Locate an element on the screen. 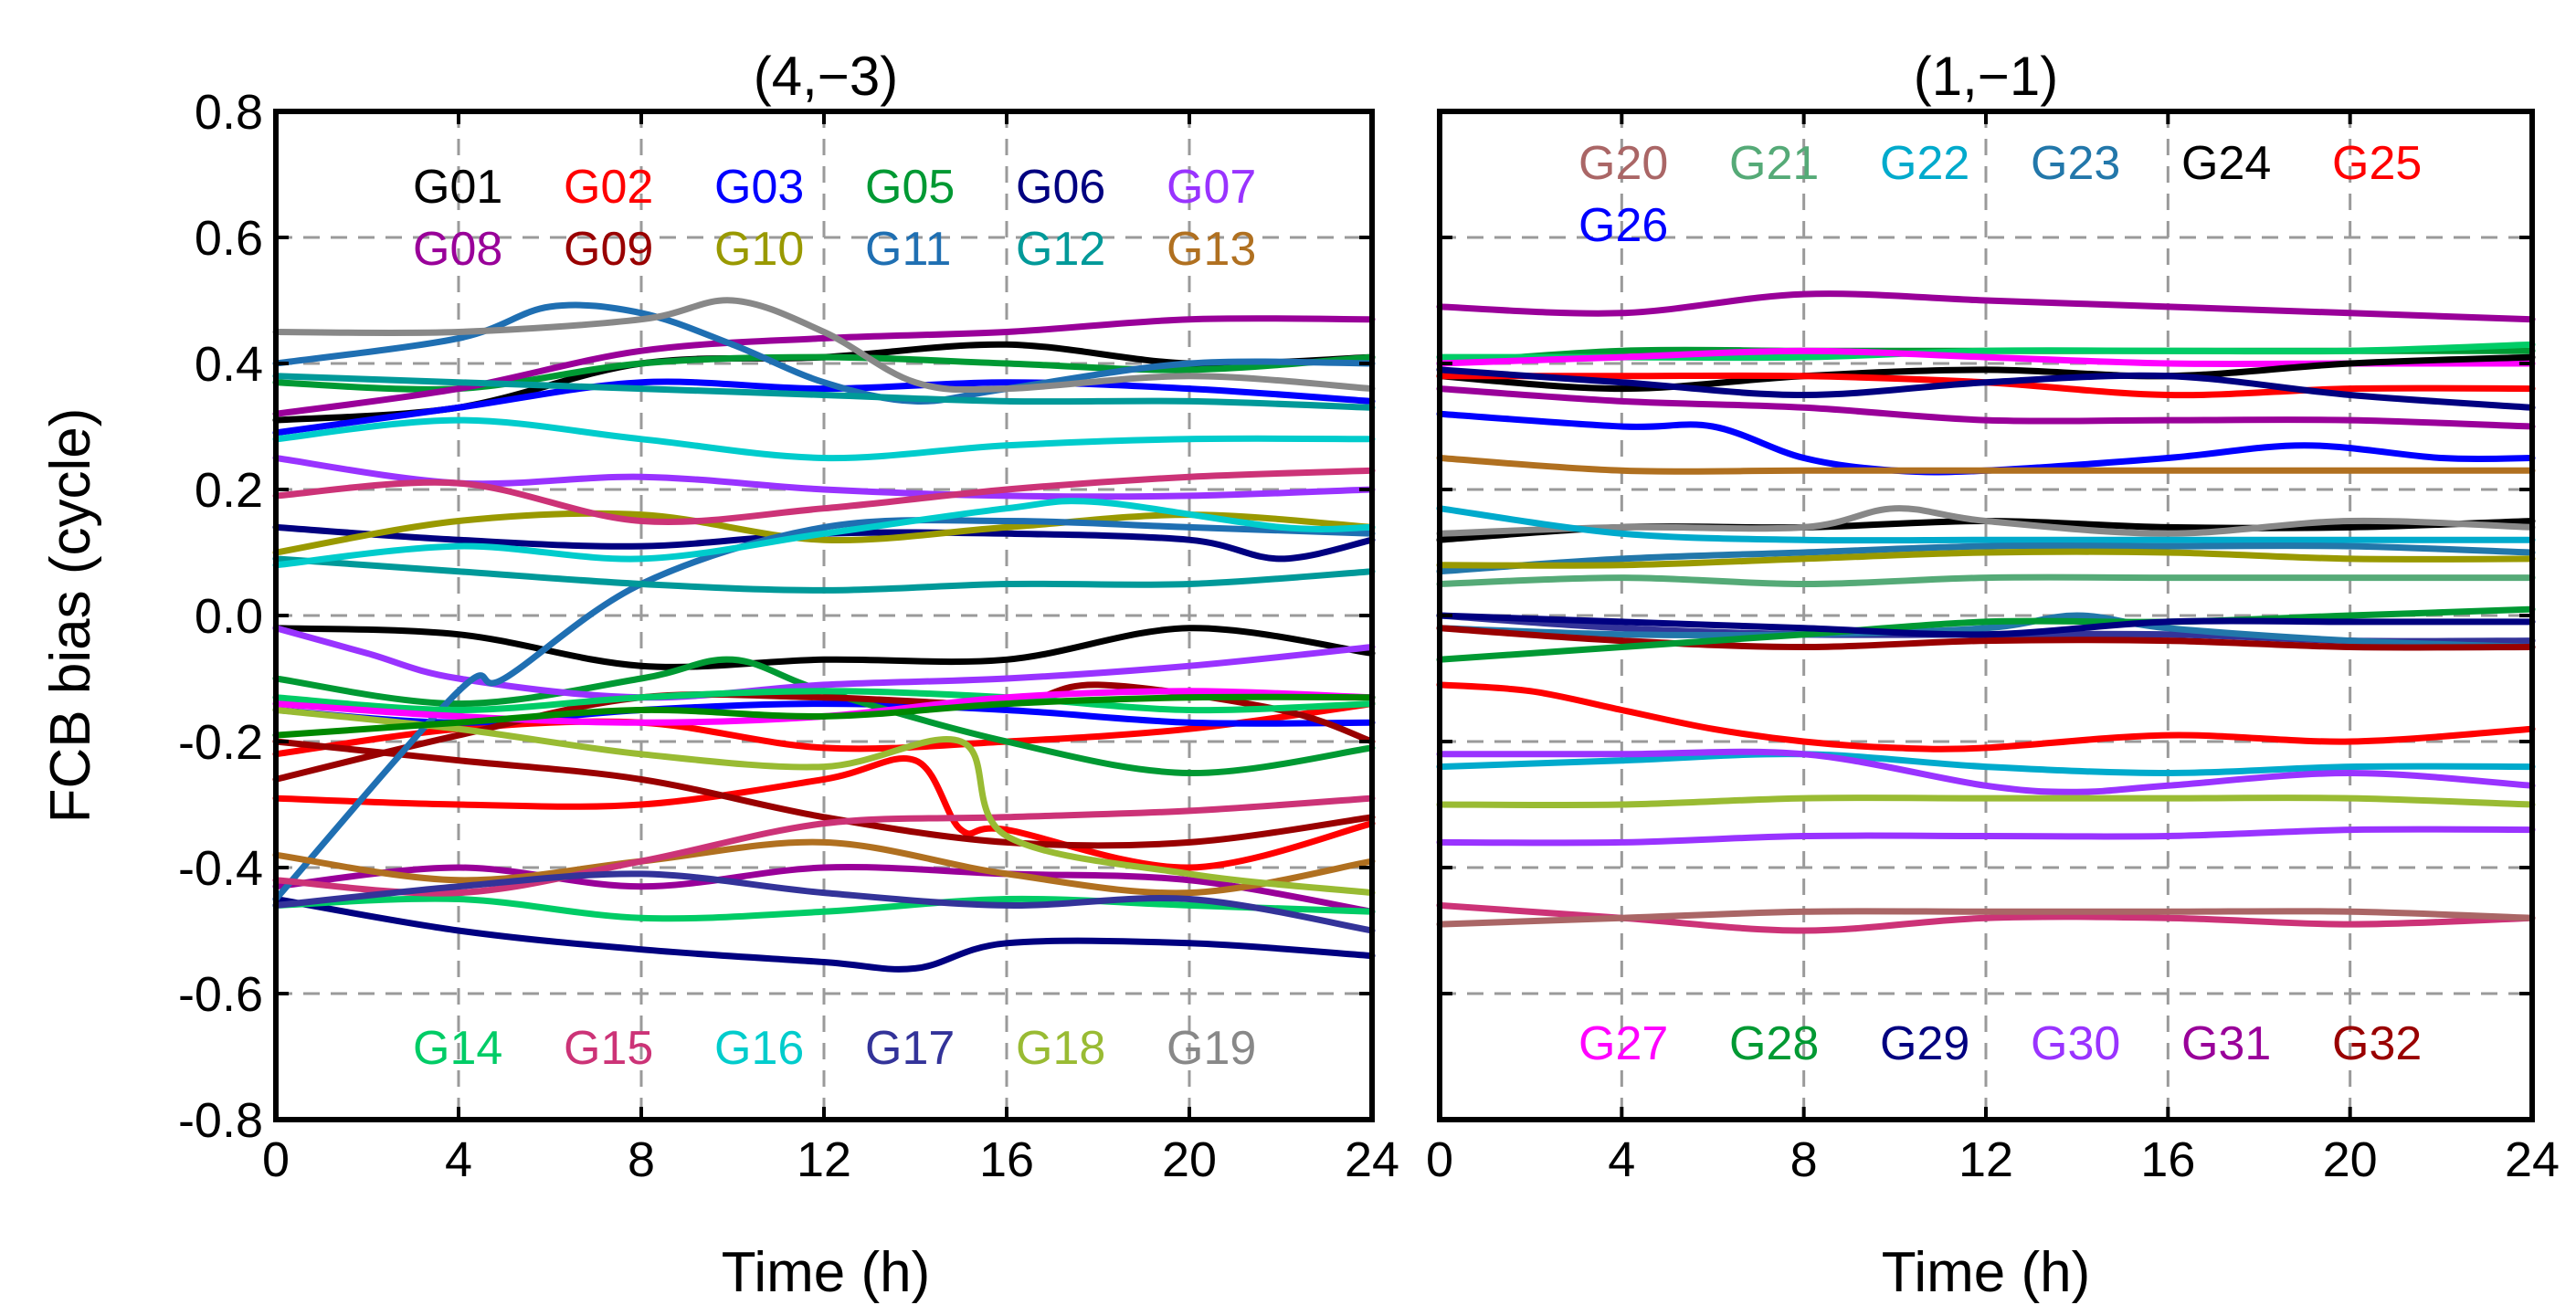  legend-entry-g23: G23 is located at coordinates (2075, 164).